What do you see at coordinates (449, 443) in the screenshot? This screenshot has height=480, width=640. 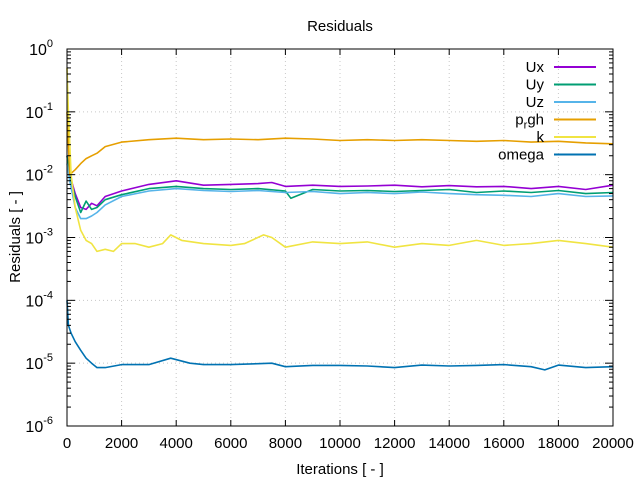 I see `x-tick-label: 14000` at bounding box center [449, 443].